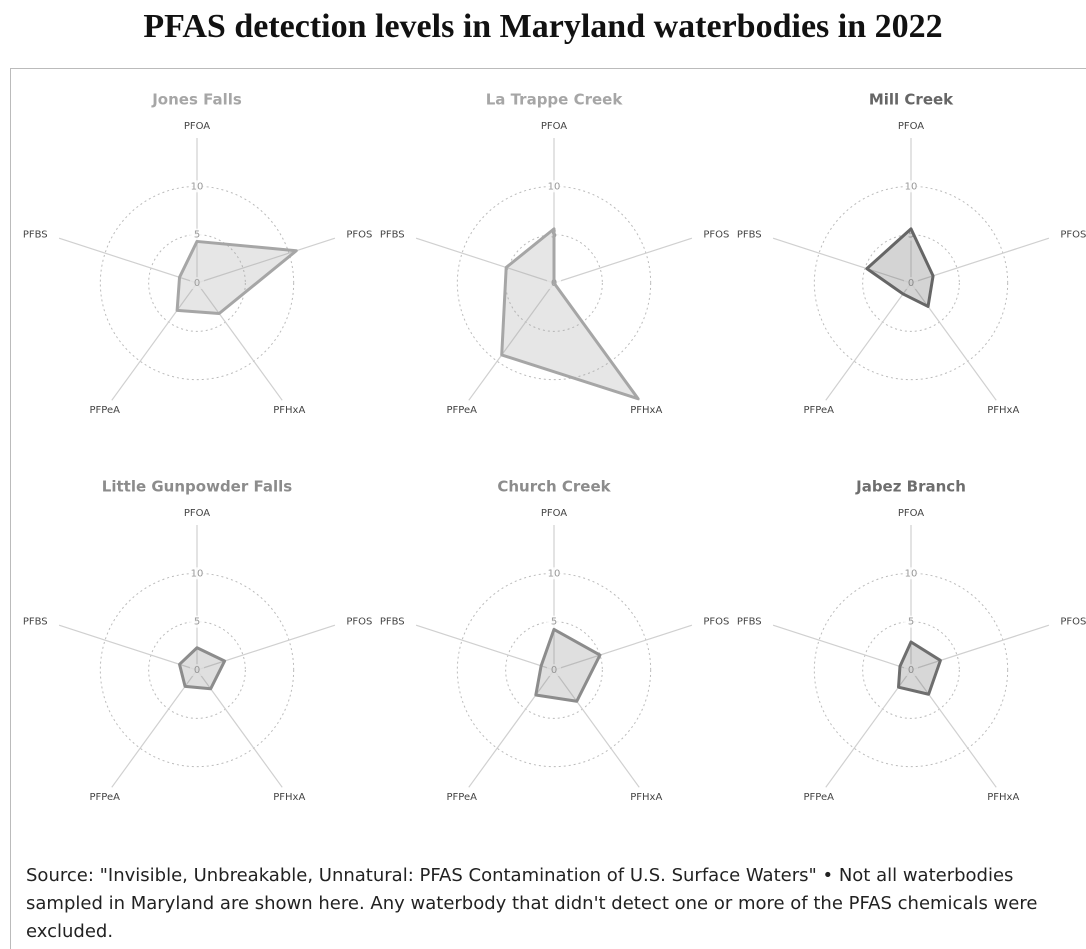  I want to click on chart-title: Church Creek, so click(554, 487).